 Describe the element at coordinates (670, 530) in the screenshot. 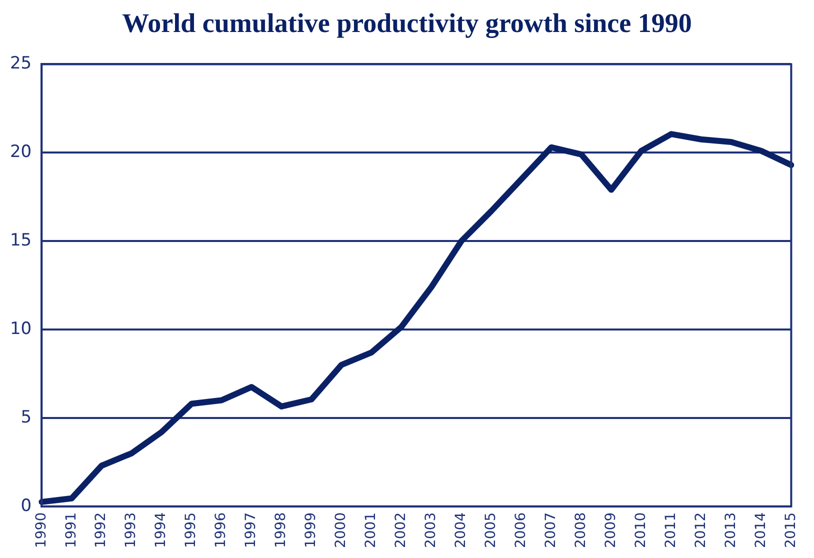

I see `x-tick-label: 2011` at that location.